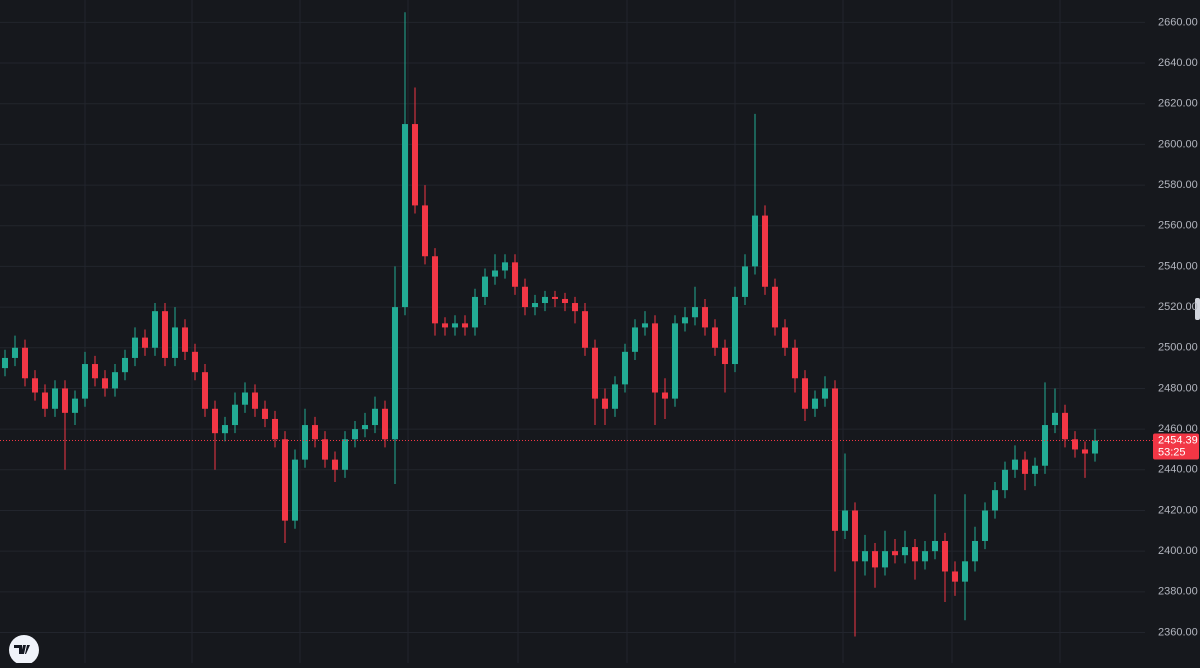 This screenshot has height=668, width=1200. I want to click on y-tick-label: 2460.00, so click(1178, 429).